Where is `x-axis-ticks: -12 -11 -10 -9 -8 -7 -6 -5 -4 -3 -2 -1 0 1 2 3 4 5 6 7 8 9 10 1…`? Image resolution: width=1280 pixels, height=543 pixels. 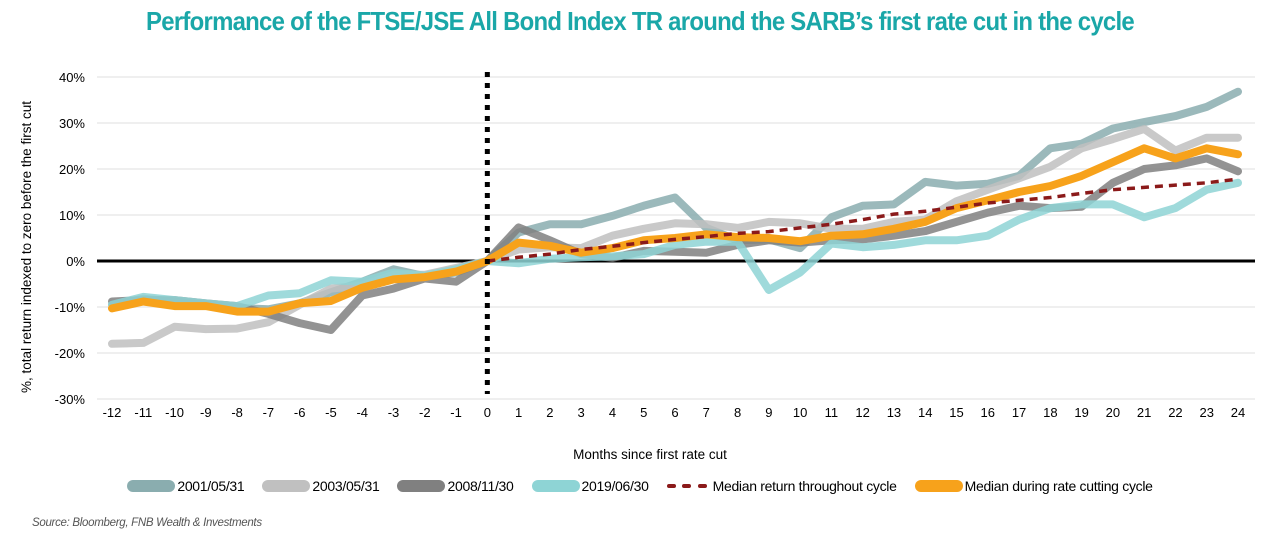
x-axis-ticks: -12 -11 -10 -9 -8 -7 -6 -5 -4 -3 -2 -1 0 1 2 3 4 5 6 7 8 9 10 1… is located at coordinates (674, 412).